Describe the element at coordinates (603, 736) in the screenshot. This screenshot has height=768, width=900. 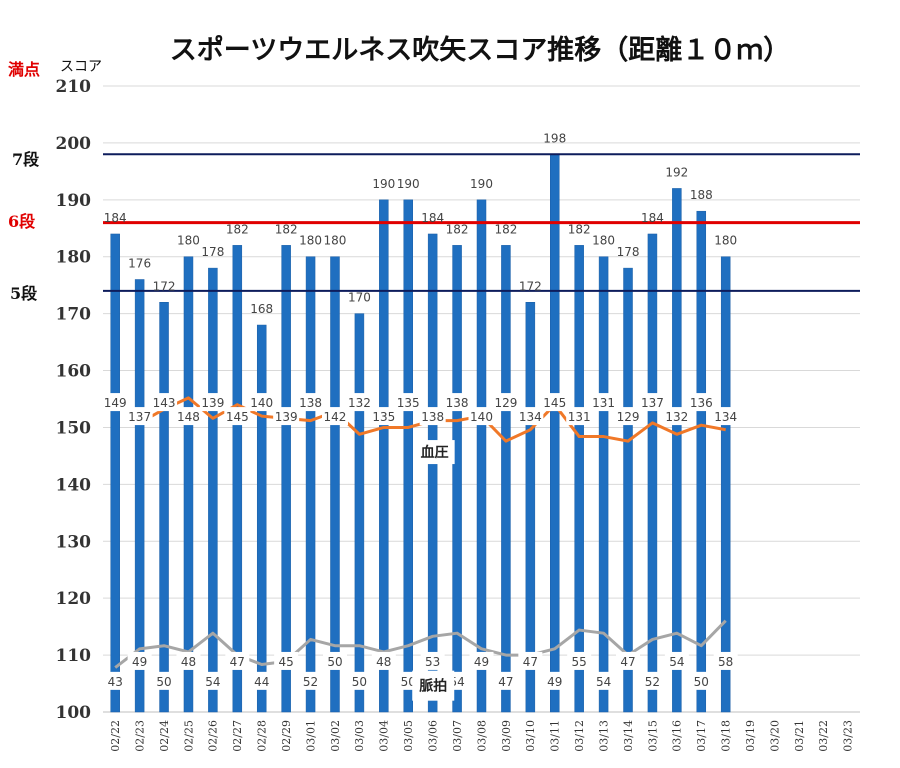
I see `x-tick-label: 03/13` at that location.